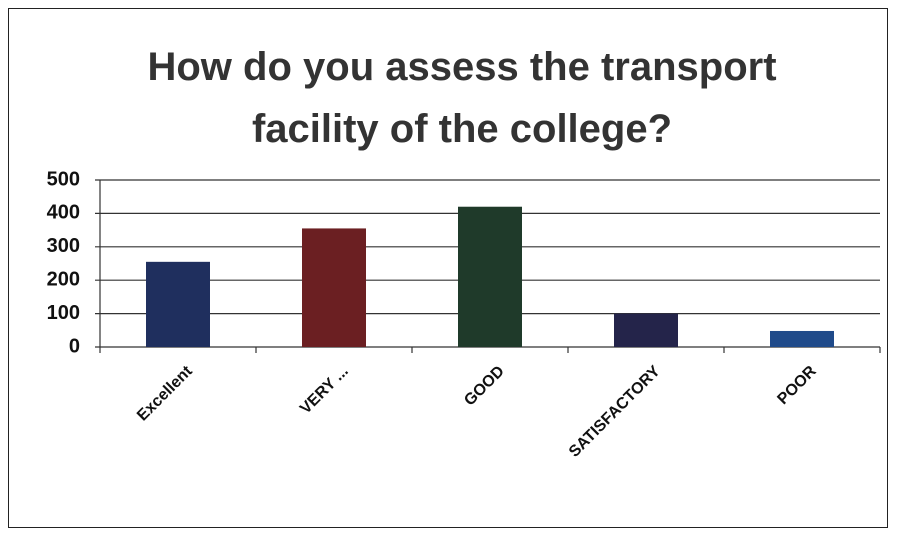 The height and width of the screenshot is (535, 897). Describe the element at coordinates (615, 412) in the screenshot. I see `x-tick-label: SATISFACTORY` at that location.